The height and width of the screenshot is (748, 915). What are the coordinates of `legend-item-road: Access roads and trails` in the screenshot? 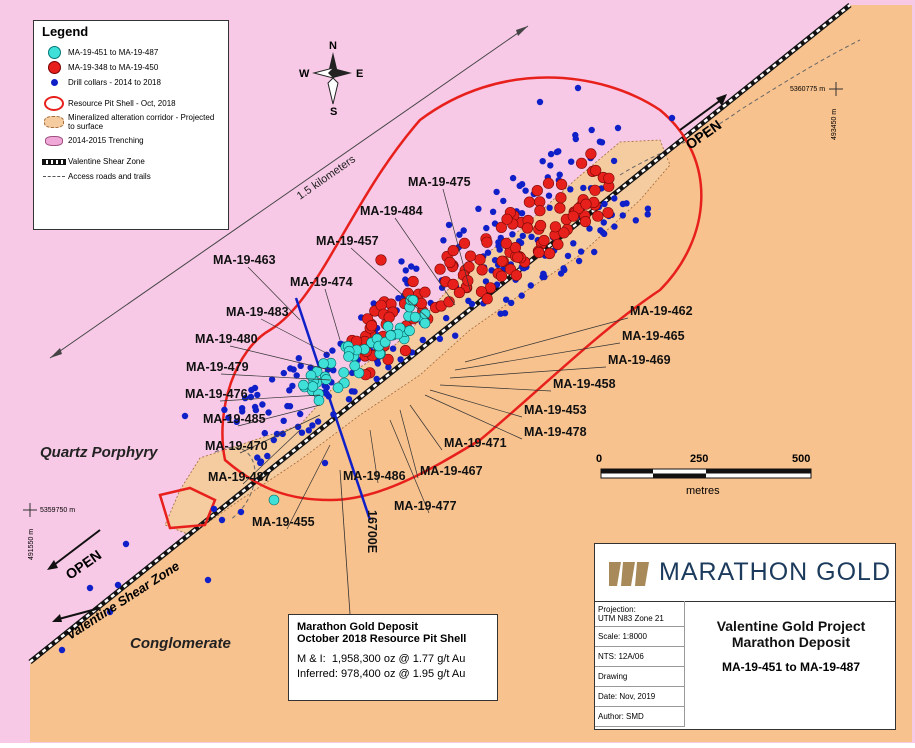 It's located at (134, 176).